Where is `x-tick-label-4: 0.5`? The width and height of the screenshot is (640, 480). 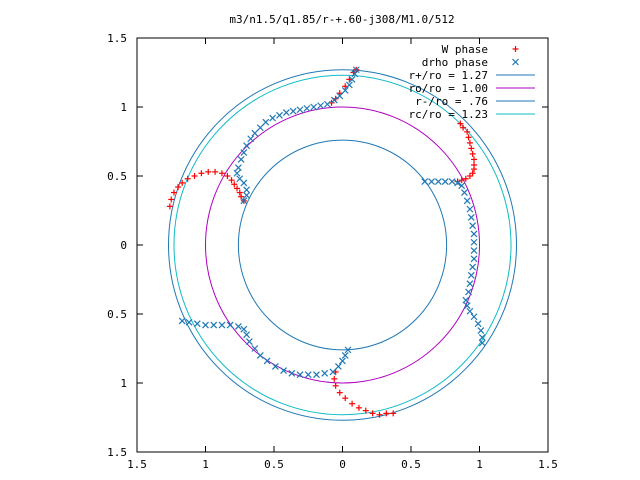 x-tick-label-4: 0.5 is located at coordinates (411, 464).